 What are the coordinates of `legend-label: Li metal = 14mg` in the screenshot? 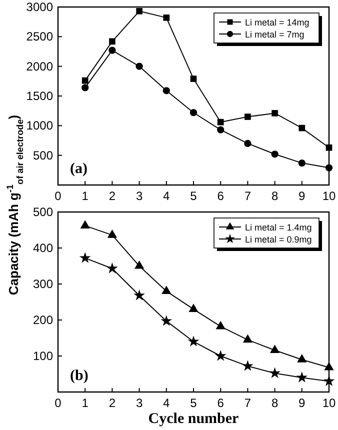 It's located at (277, 23).